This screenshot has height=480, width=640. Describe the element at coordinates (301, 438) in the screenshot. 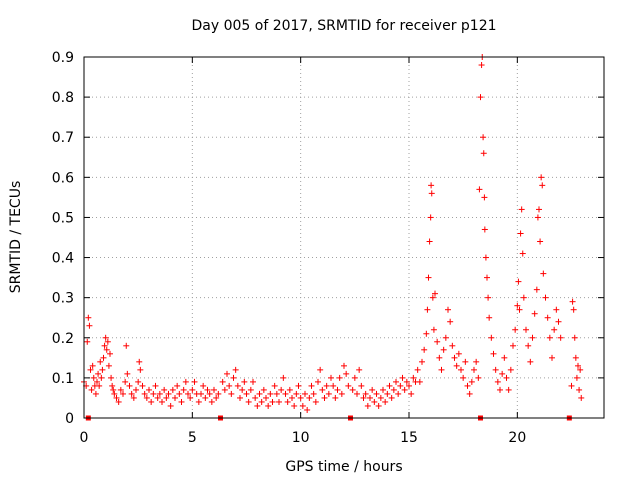

I see `x-tick-label: 10` at that location.